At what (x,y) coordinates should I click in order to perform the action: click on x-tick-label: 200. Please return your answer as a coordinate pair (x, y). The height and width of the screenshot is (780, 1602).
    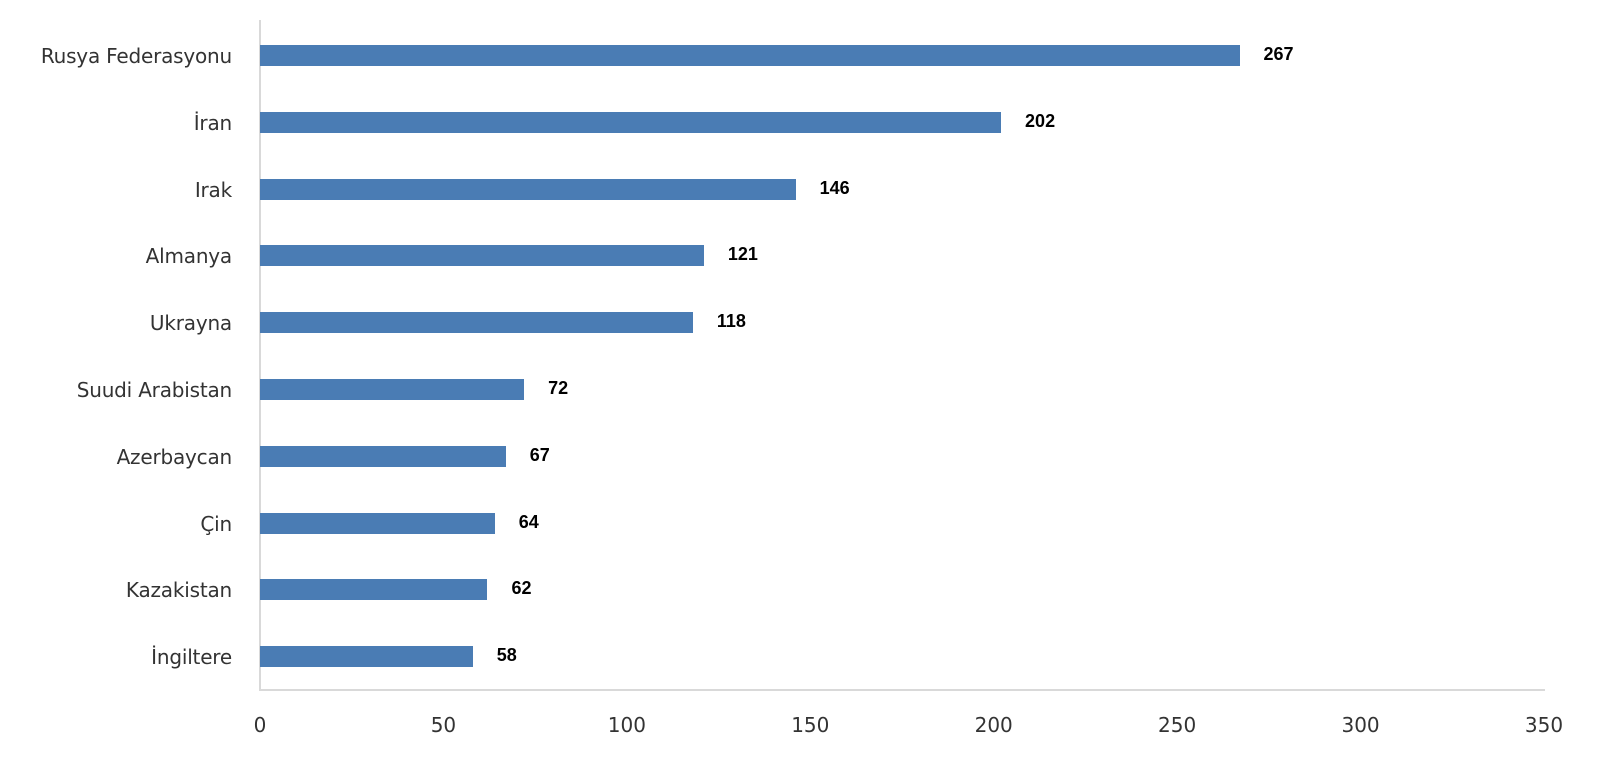
    Looking at the image, I should click on (993, 725).